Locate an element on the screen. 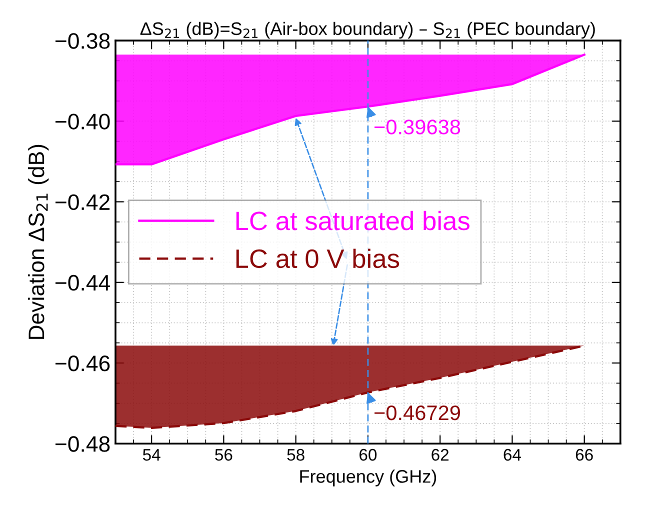 This screenshot has height=507, width=660. x-axis-title: Frequency (GHz) is located at coordinates (368, 478).